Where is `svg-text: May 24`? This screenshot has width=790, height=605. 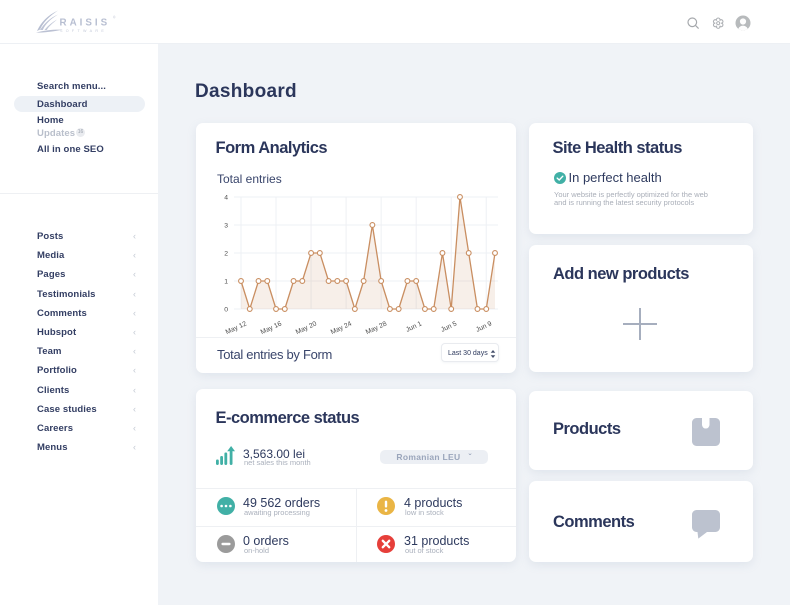 svg-text: May 24 is located at coordinates (341, 328).